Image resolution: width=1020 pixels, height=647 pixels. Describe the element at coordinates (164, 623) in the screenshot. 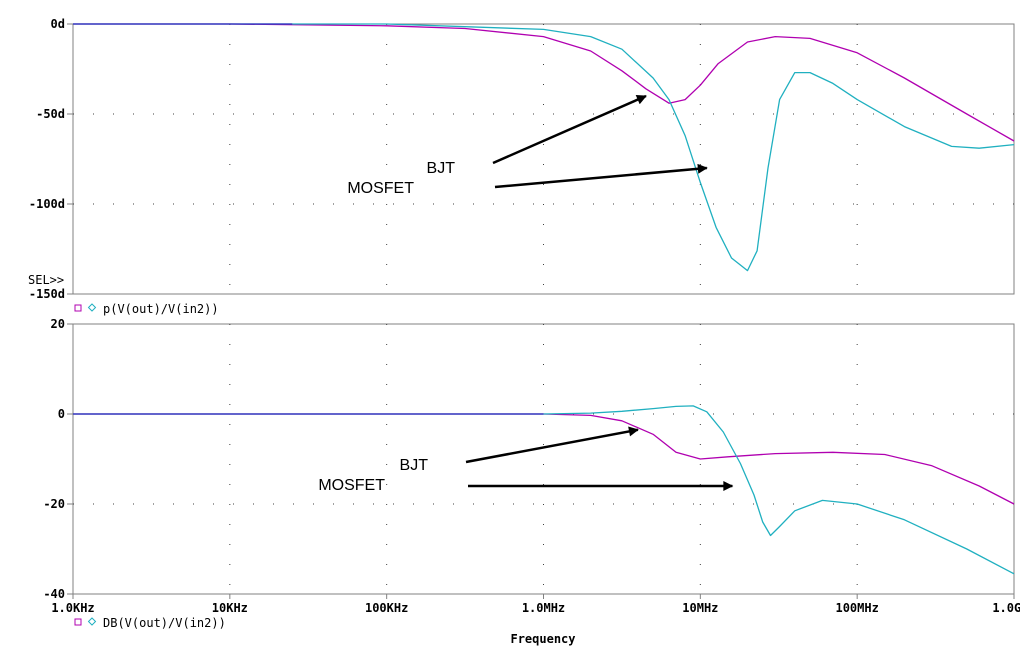

I see `legend-label: DB(V(out)/V(in2))` at that location.